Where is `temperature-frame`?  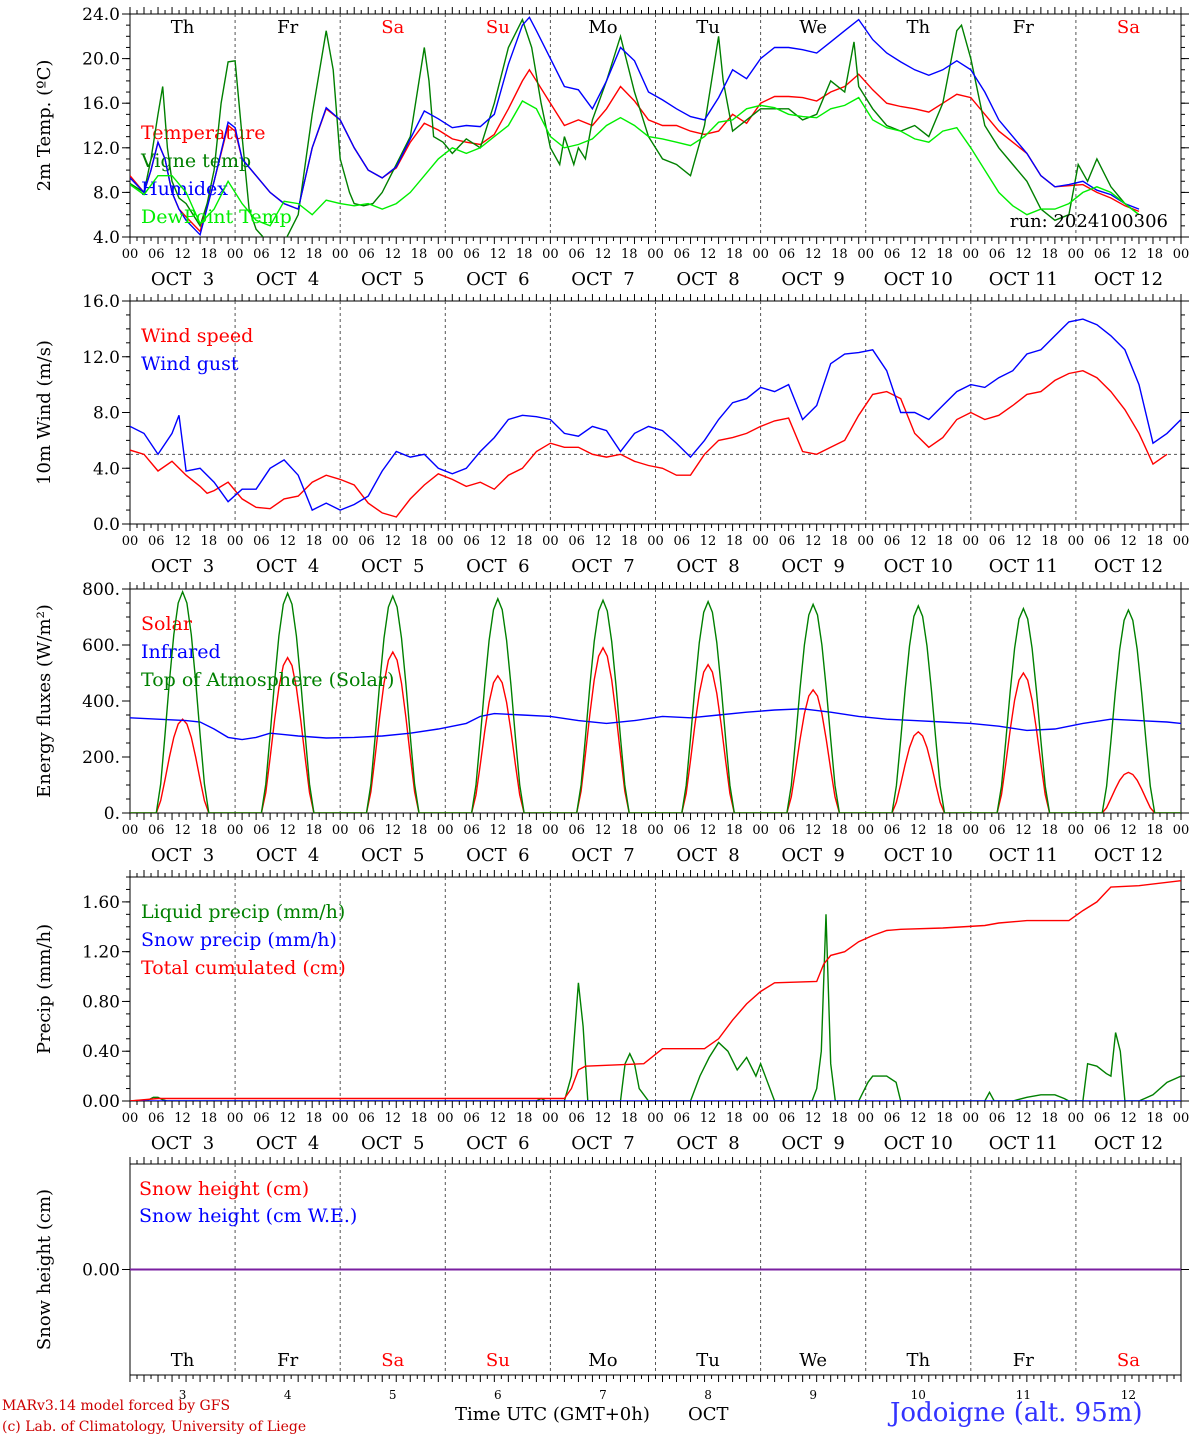
temperature-frame is located at coordinates (655, 125).